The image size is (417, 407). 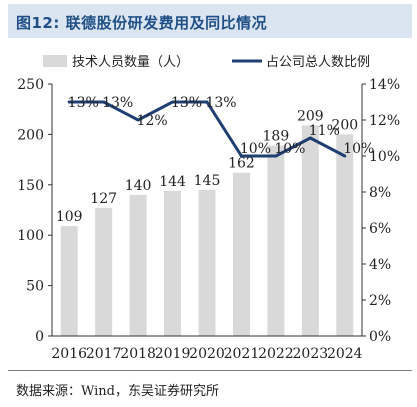 I want to click on line-point-2018, so click(x=138, y=120).